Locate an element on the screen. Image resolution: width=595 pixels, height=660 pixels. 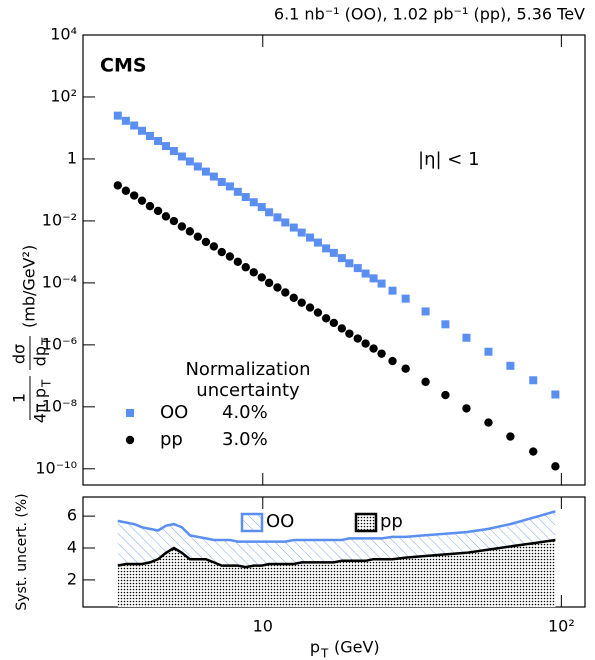
lower-y-axis-label: Syst. uncert. (%) is located at coordinates (22, 551).